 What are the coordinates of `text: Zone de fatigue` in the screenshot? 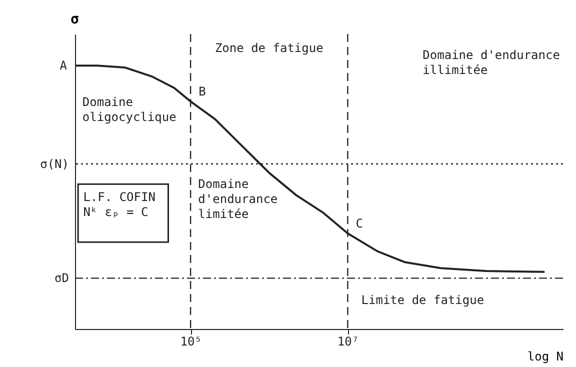 It's located at (269, 48).